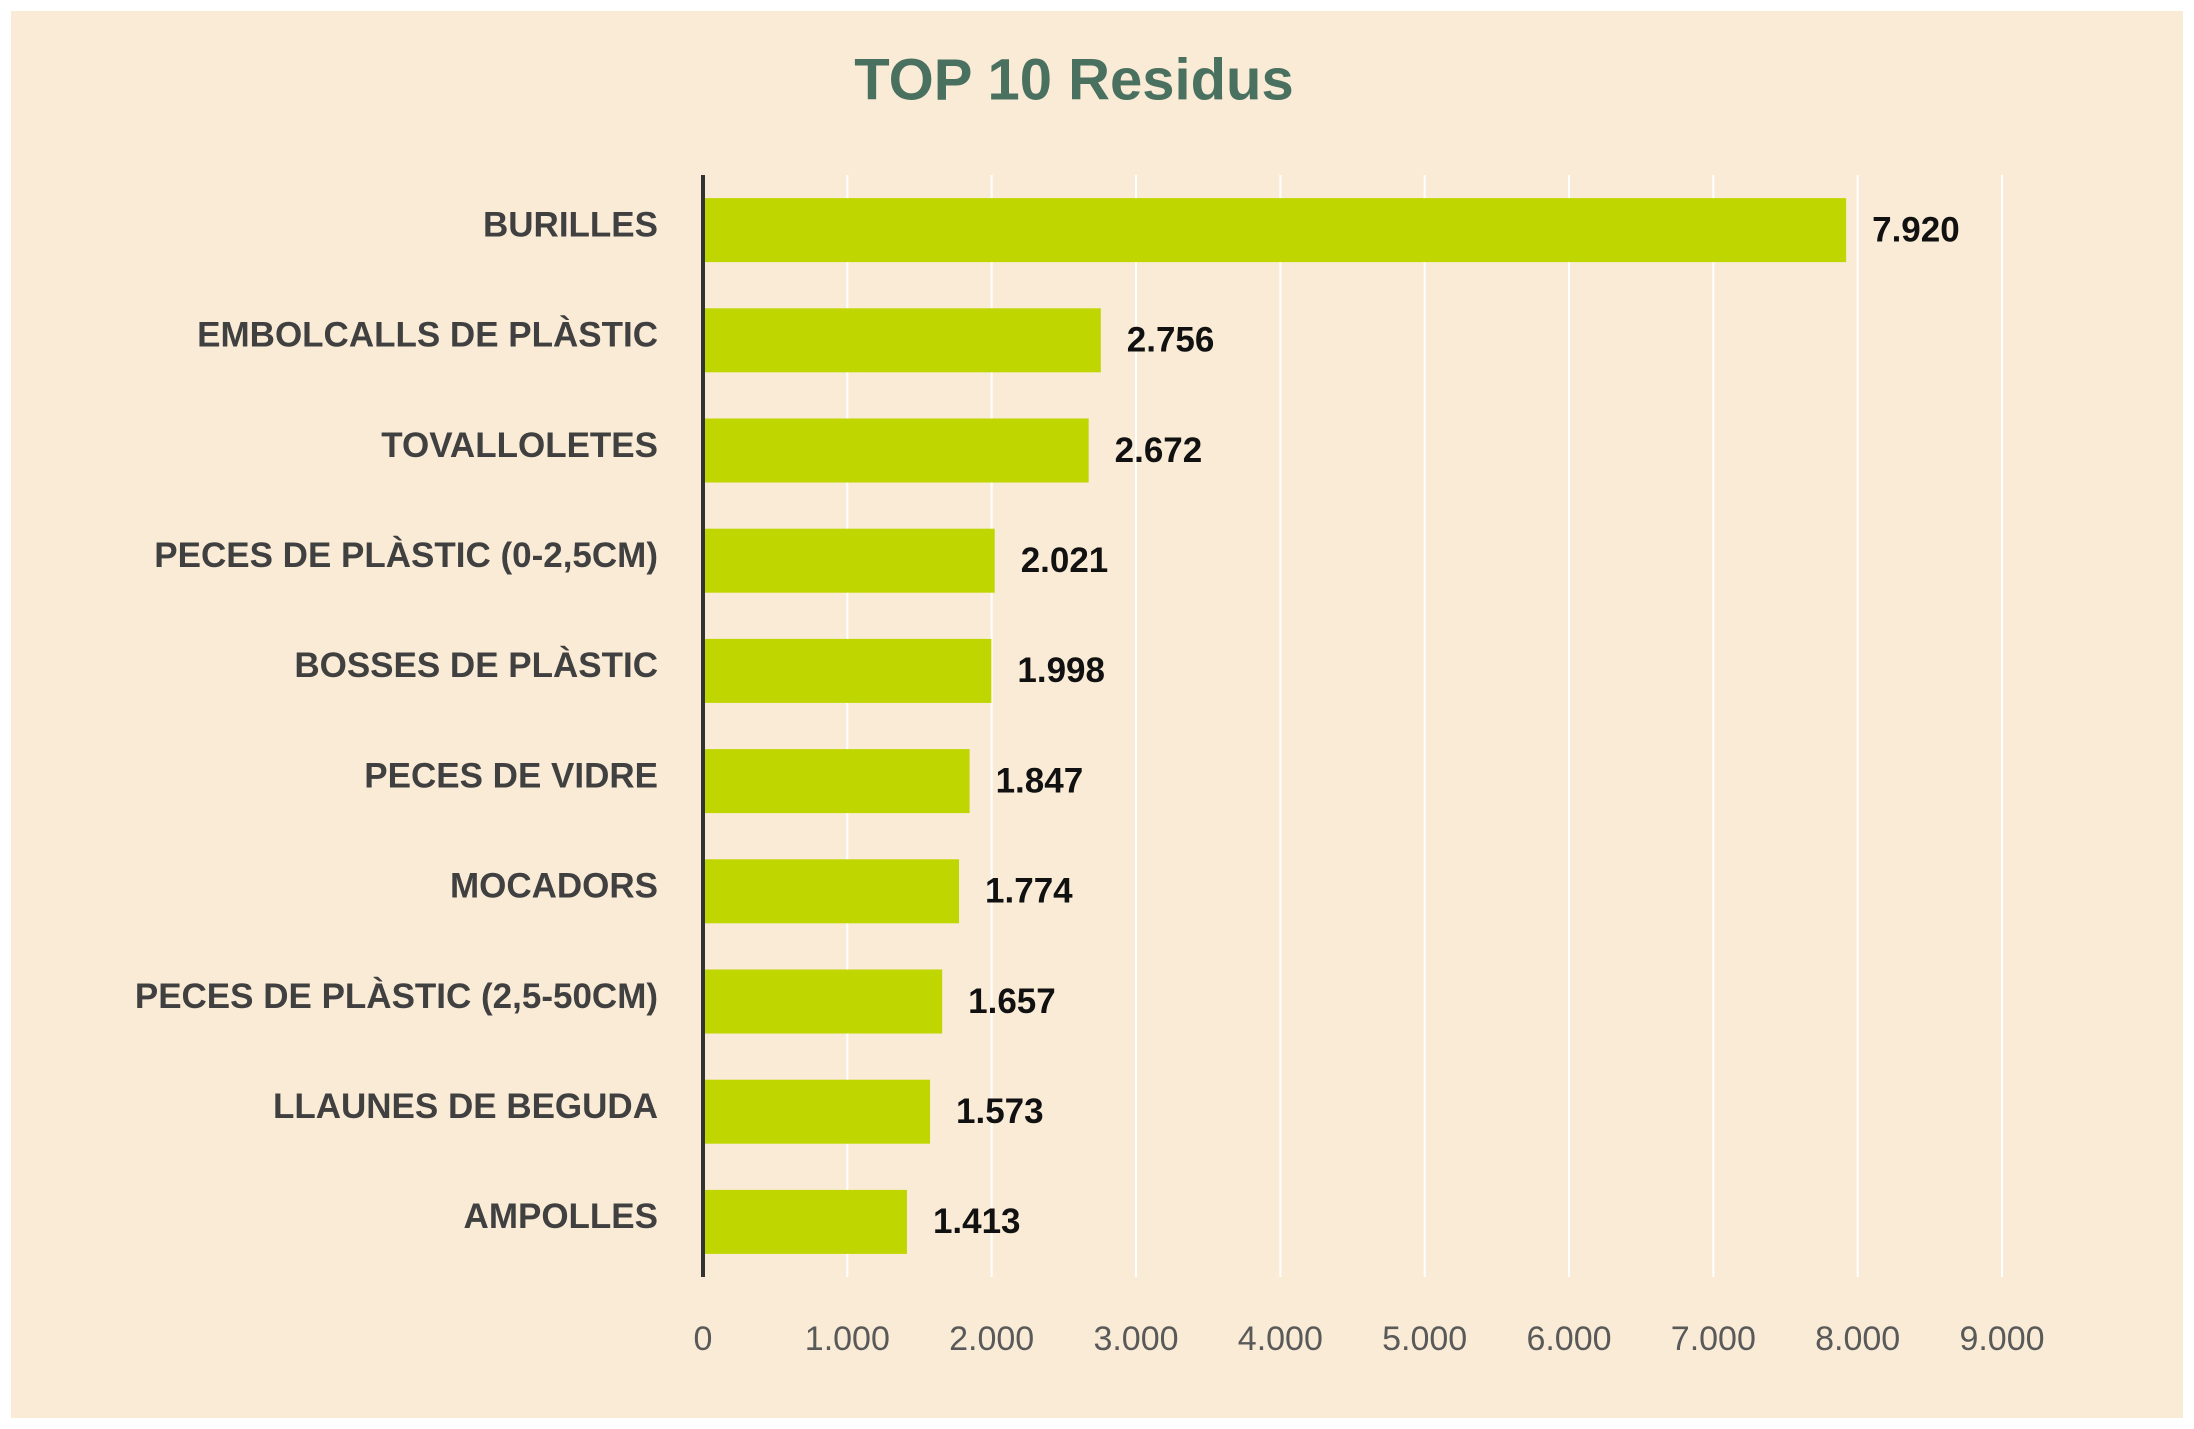  Describe the element at coordinates (1857, 1339) in the screenshot. I see `x-tick-label: 8.000` at that location.